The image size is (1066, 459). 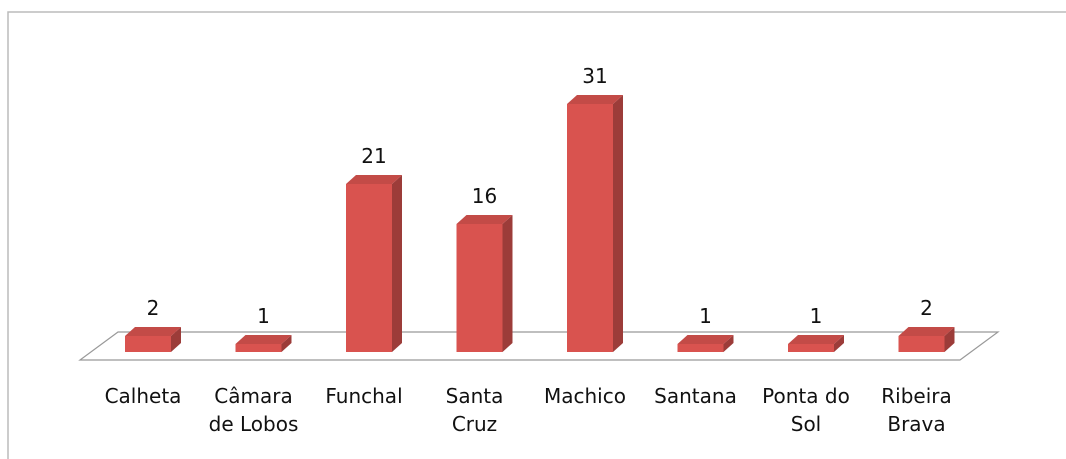 What do you see at coordinates (585, 396) in the screenshot?
I see `x-tick-label: Machico` at bounding box center [585, 396].